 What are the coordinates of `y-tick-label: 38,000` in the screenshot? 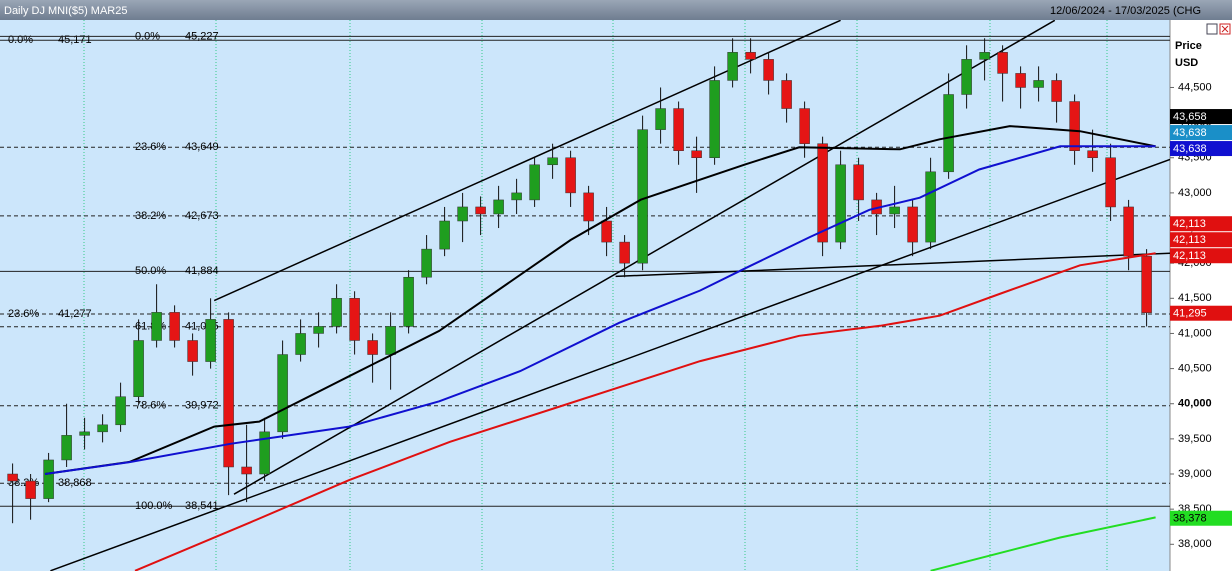 It's located at (1195, 544).